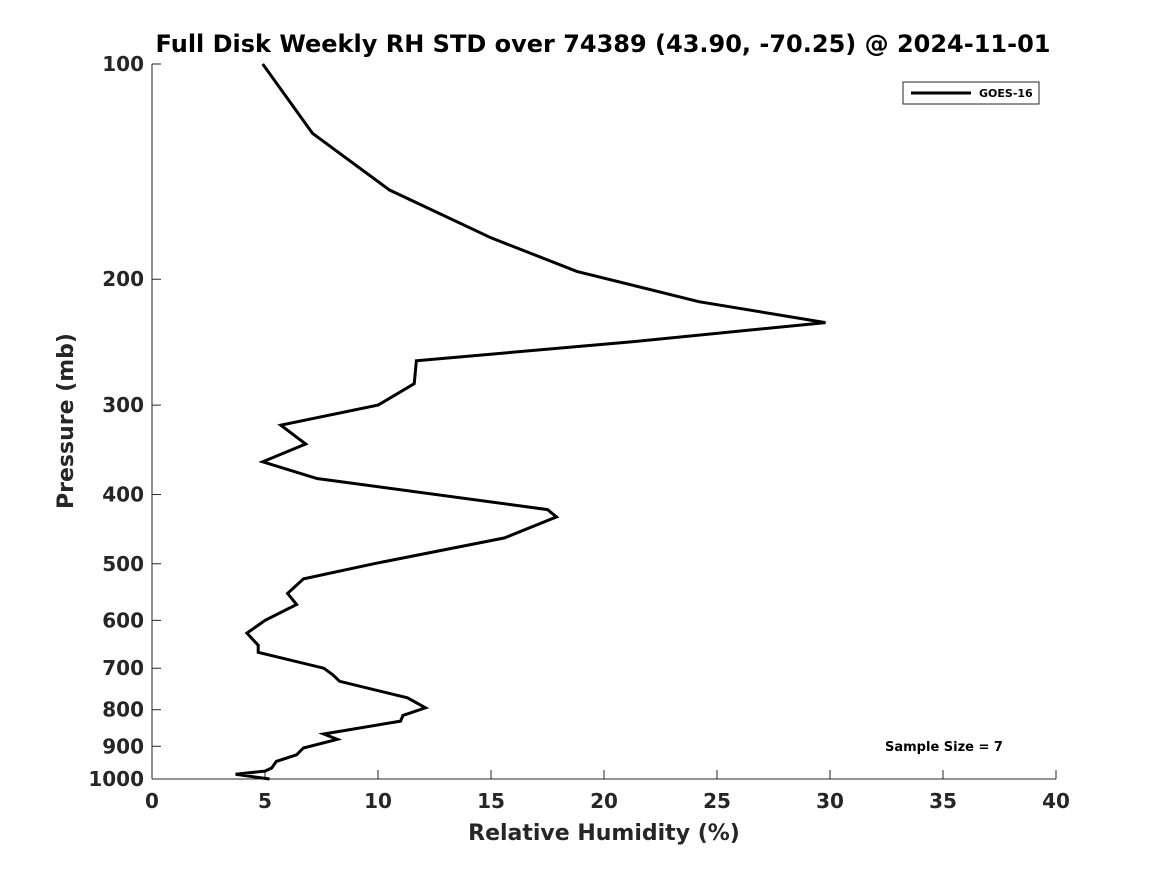 This screenshot has width=1167, height=875. I want to click on y-axis-label: Pressure (mb), so click(66, 421).